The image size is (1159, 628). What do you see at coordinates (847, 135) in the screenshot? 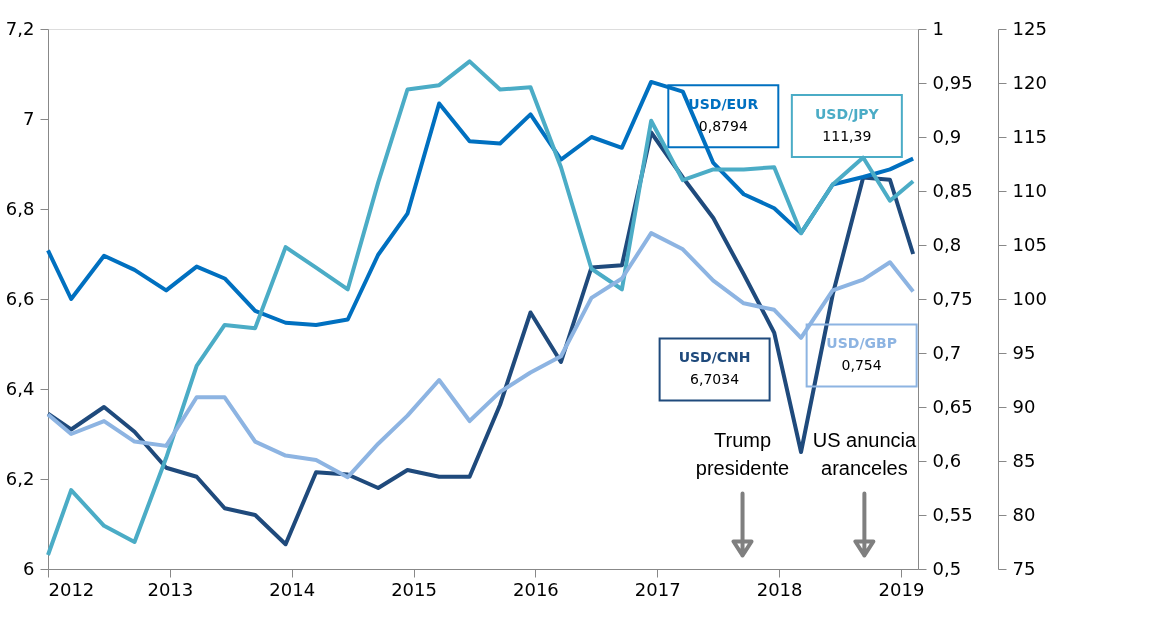
I see `annotation: 111,39` at bounding box center [847, 135].